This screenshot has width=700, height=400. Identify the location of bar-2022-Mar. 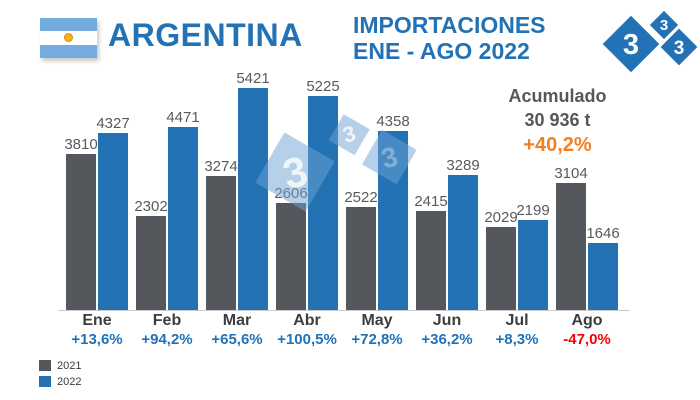
(253, 199).